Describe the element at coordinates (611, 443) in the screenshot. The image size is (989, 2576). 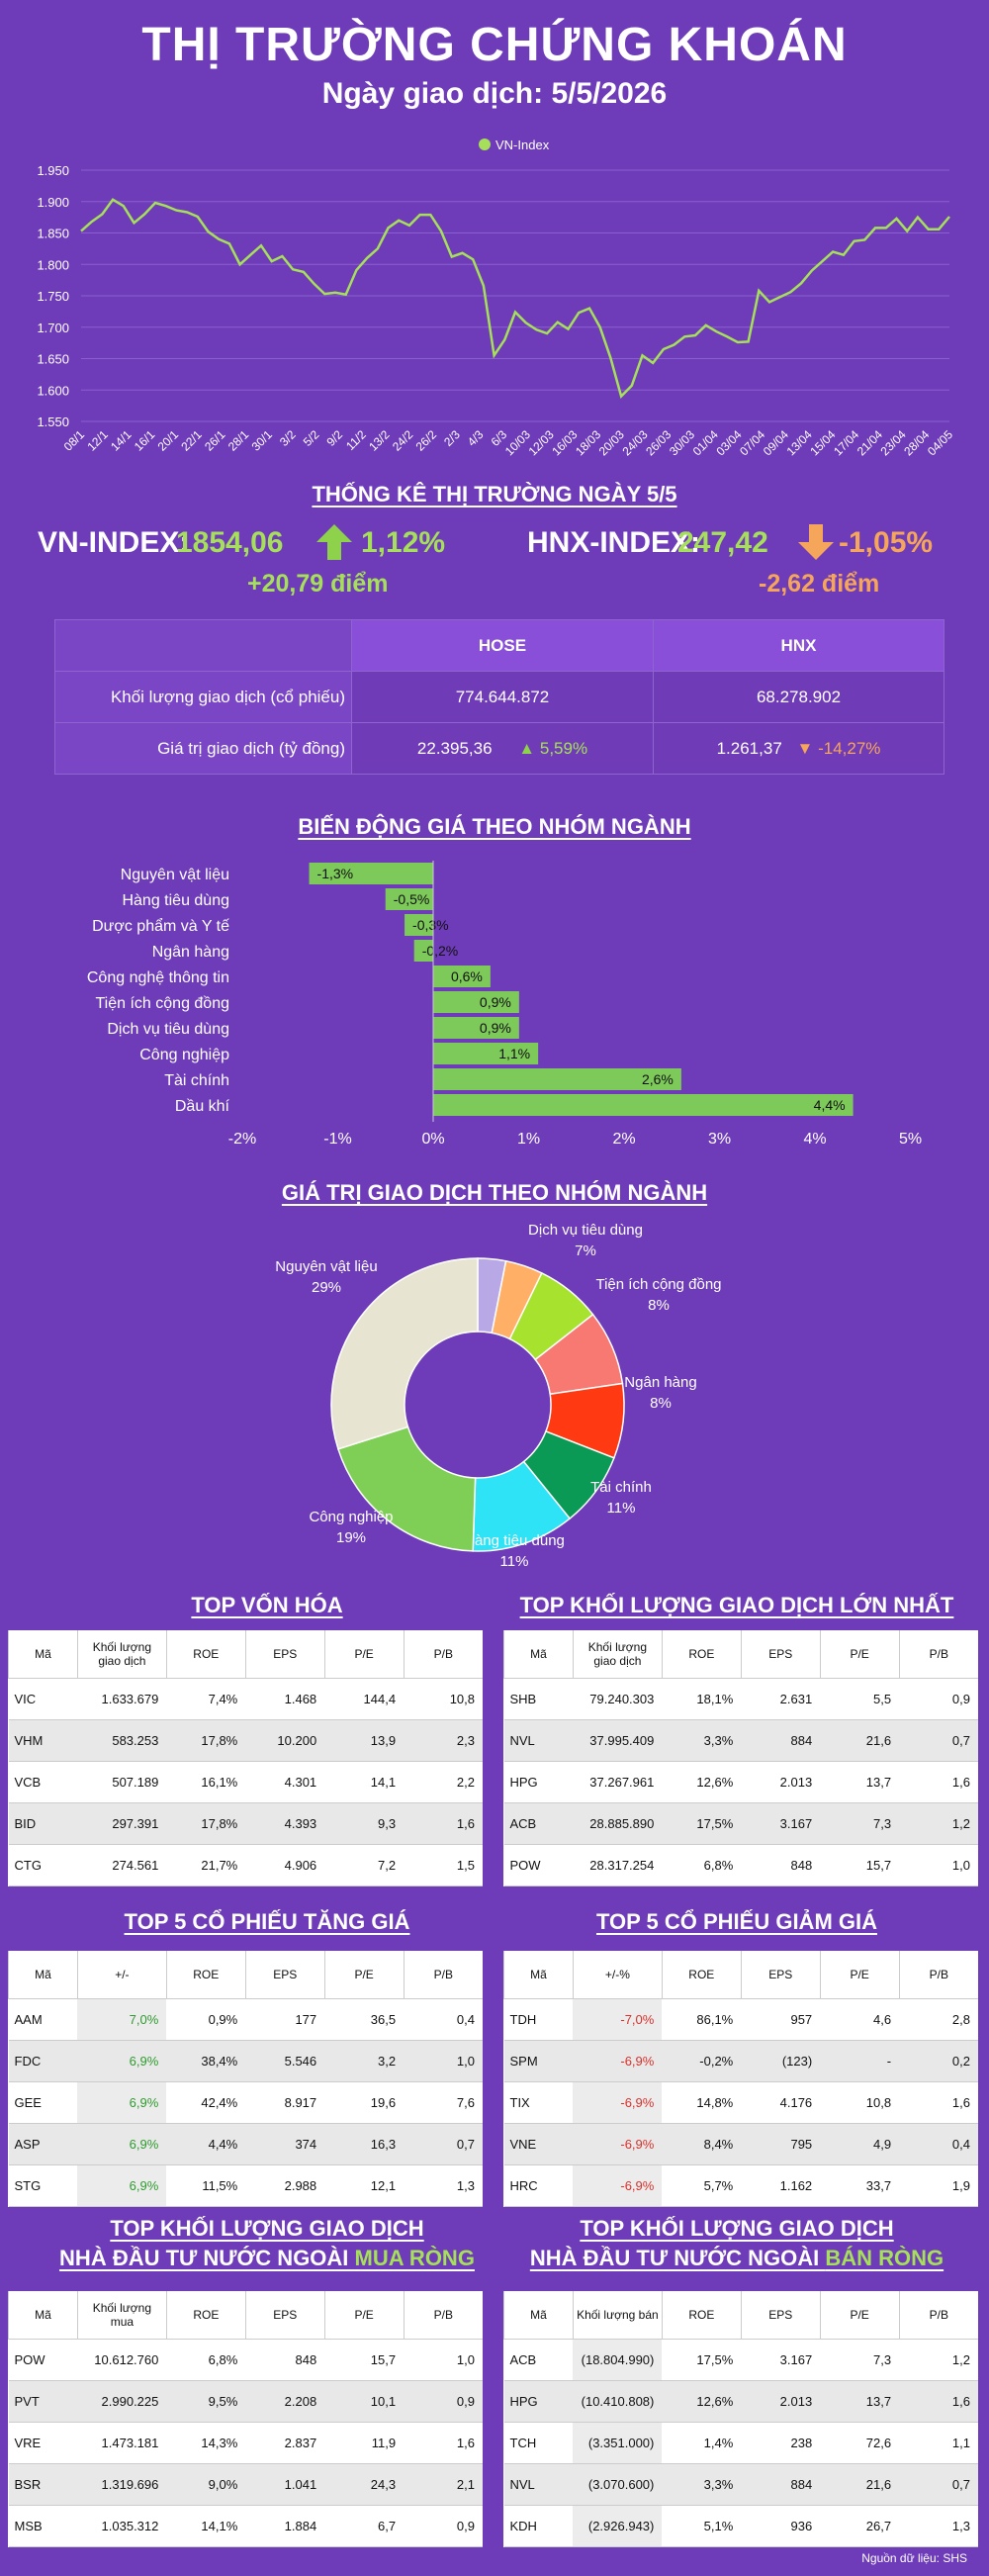
I see `x-tick-label: 20/03` at that location.